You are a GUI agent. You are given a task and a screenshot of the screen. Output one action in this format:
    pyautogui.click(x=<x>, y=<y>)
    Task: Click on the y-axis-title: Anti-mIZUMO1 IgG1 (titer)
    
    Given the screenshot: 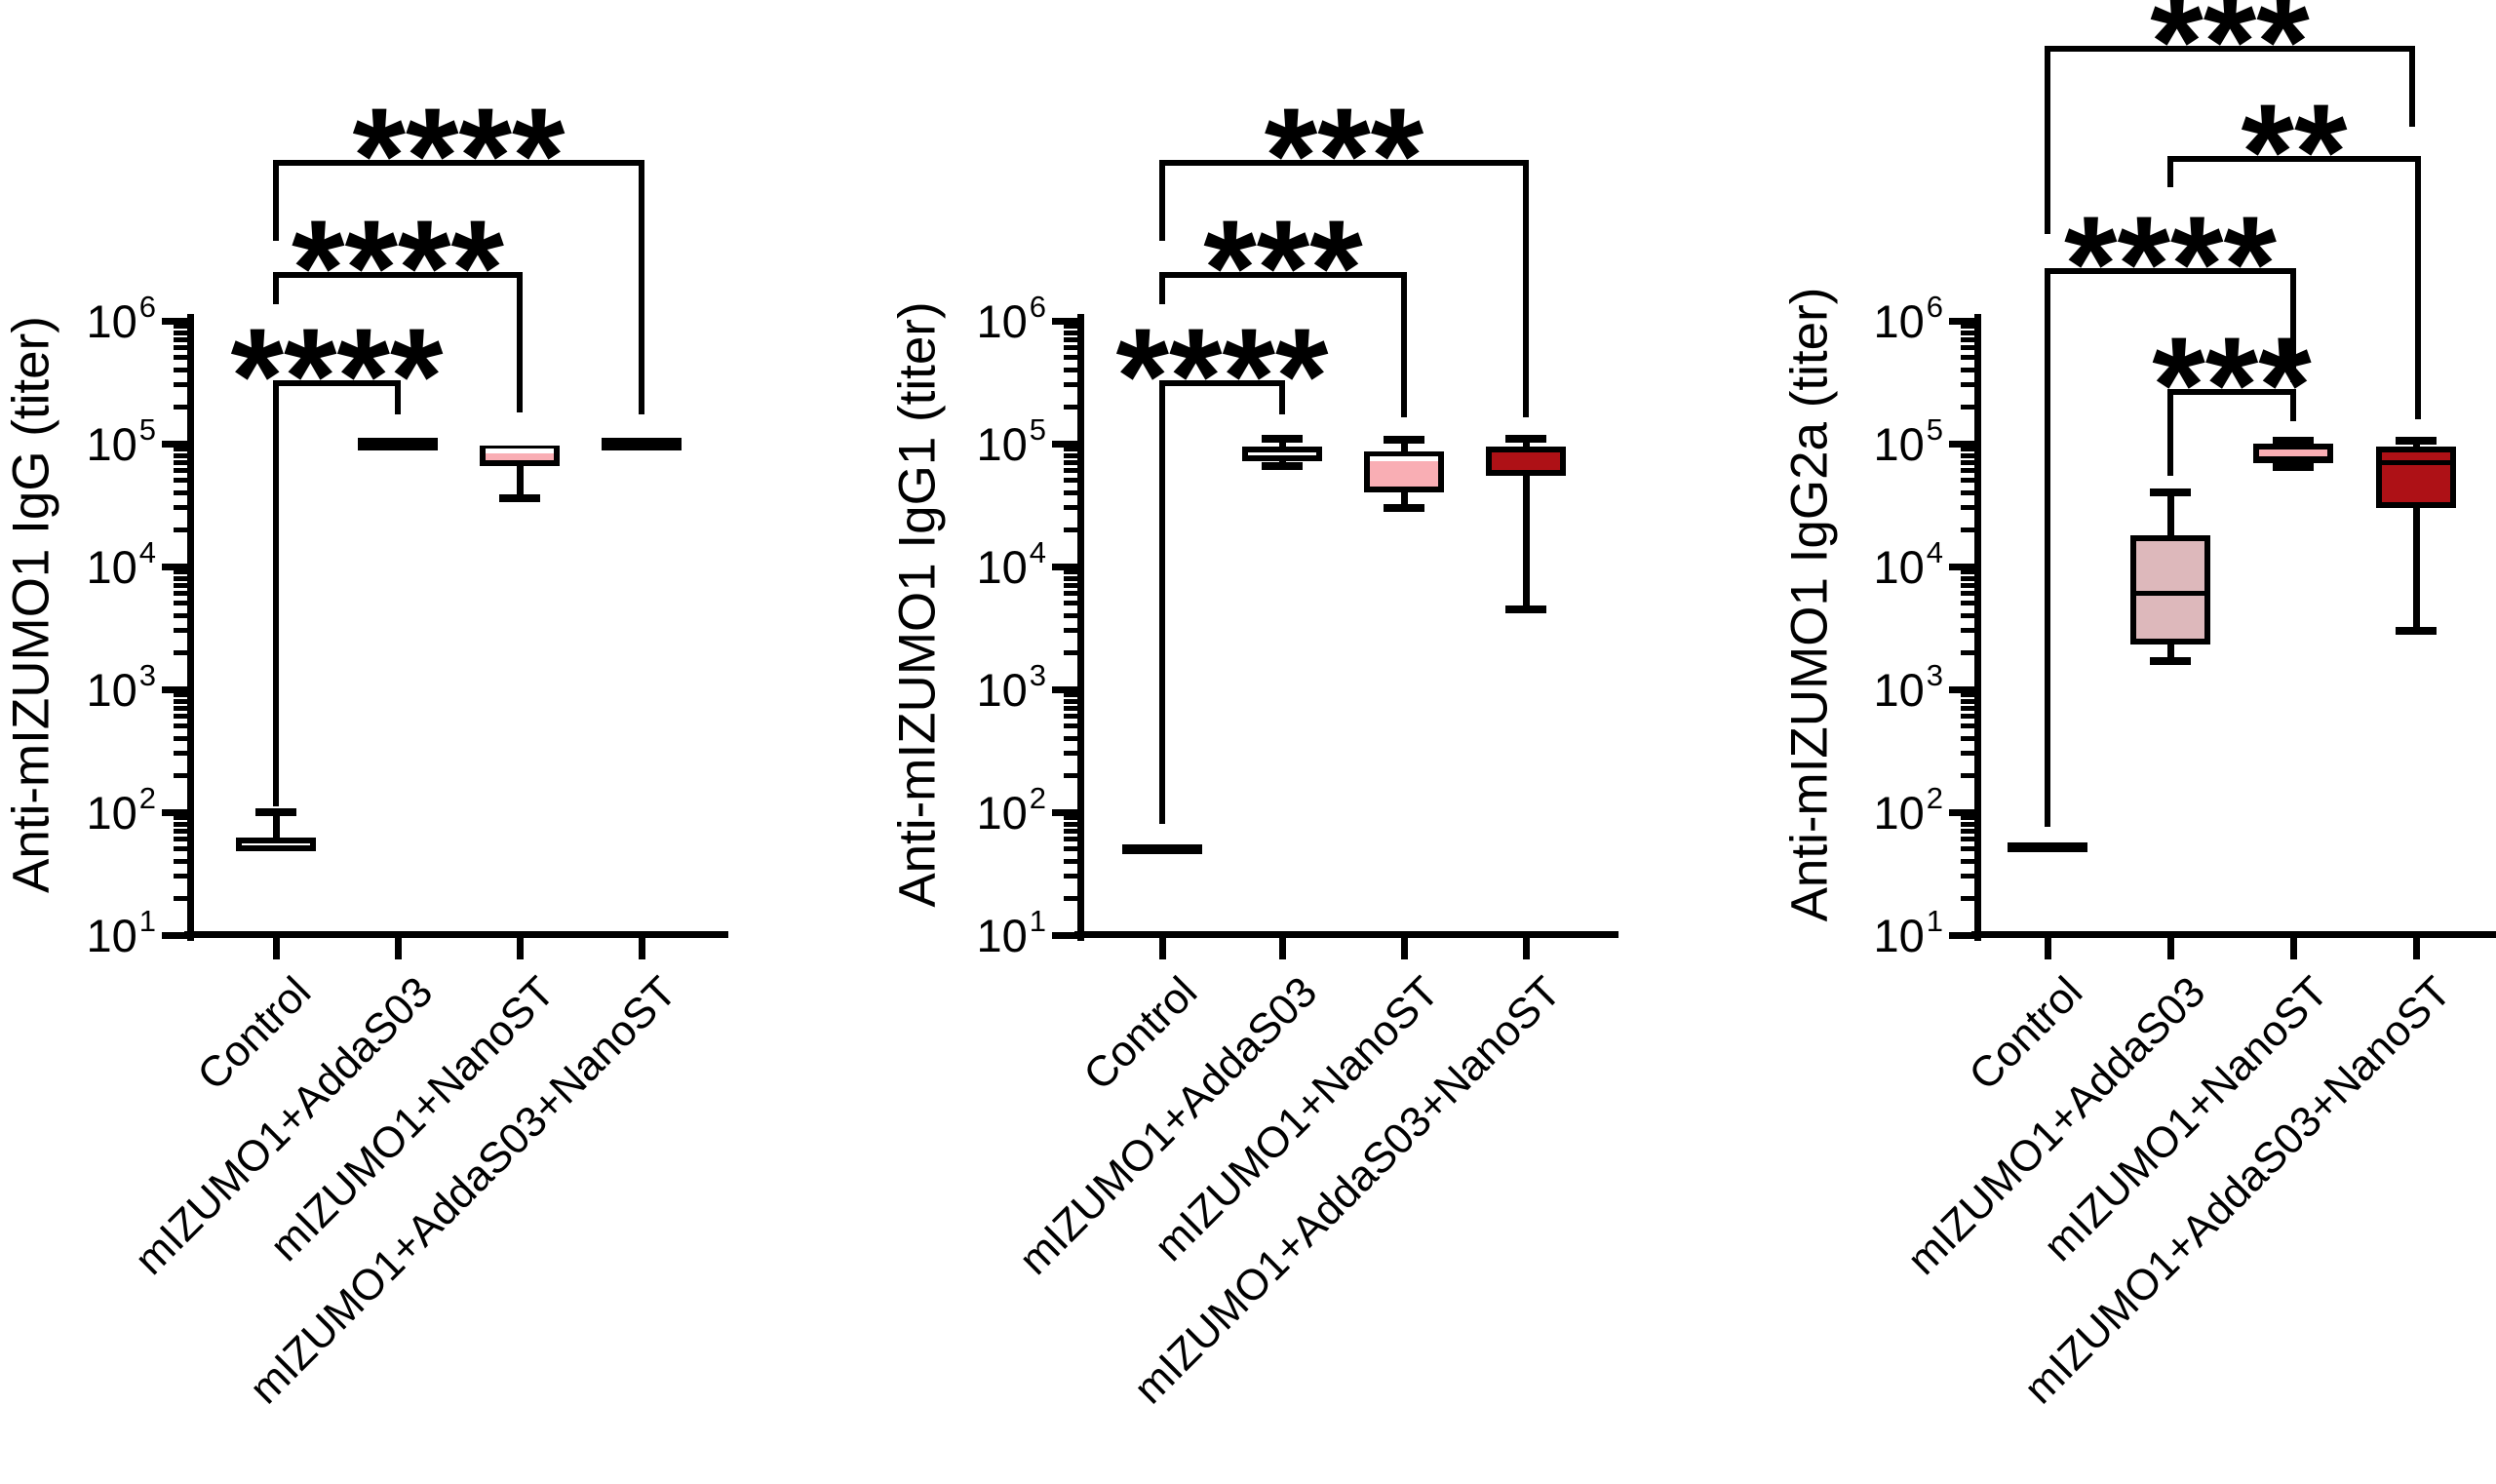 What is the action you would take?
    pyautogui.click(x=917, y=604)
    